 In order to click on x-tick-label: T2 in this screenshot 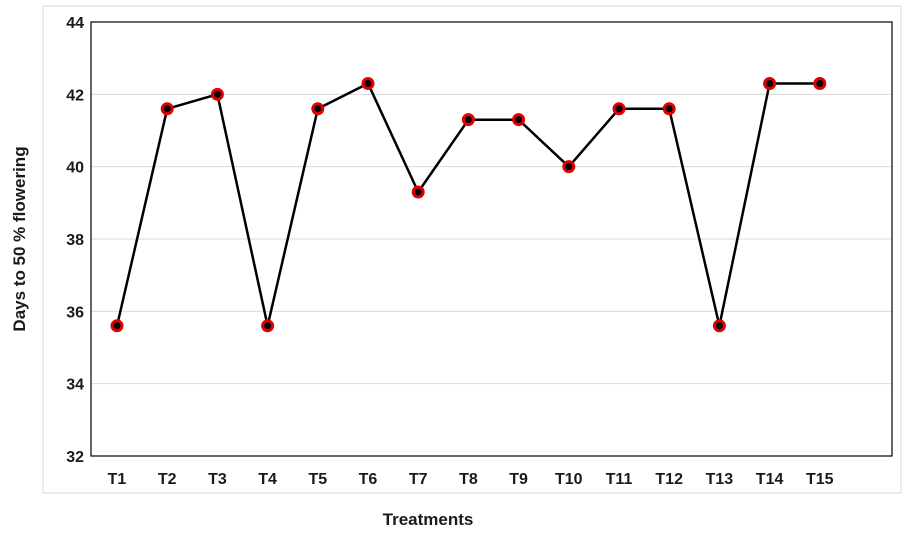, I will do `click(167, 479)`.